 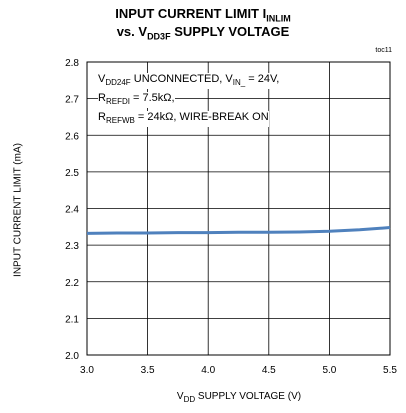 I want to click on annotation-line3: RREFWB = 24kΩ, WIRE-BREAK ON, so click(x=183, y=119).